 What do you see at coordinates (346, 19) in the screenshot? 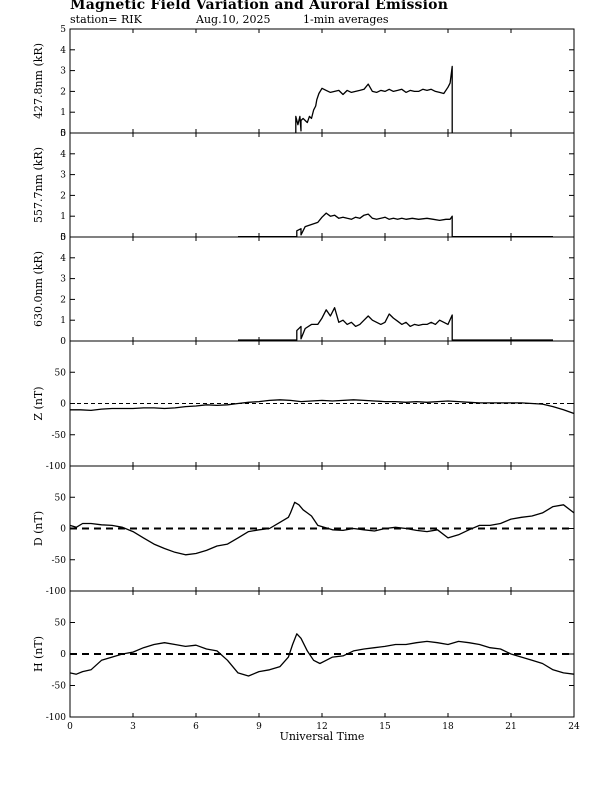
I see `averaging-label: 1-min averages` at bounding box center [346, 19].